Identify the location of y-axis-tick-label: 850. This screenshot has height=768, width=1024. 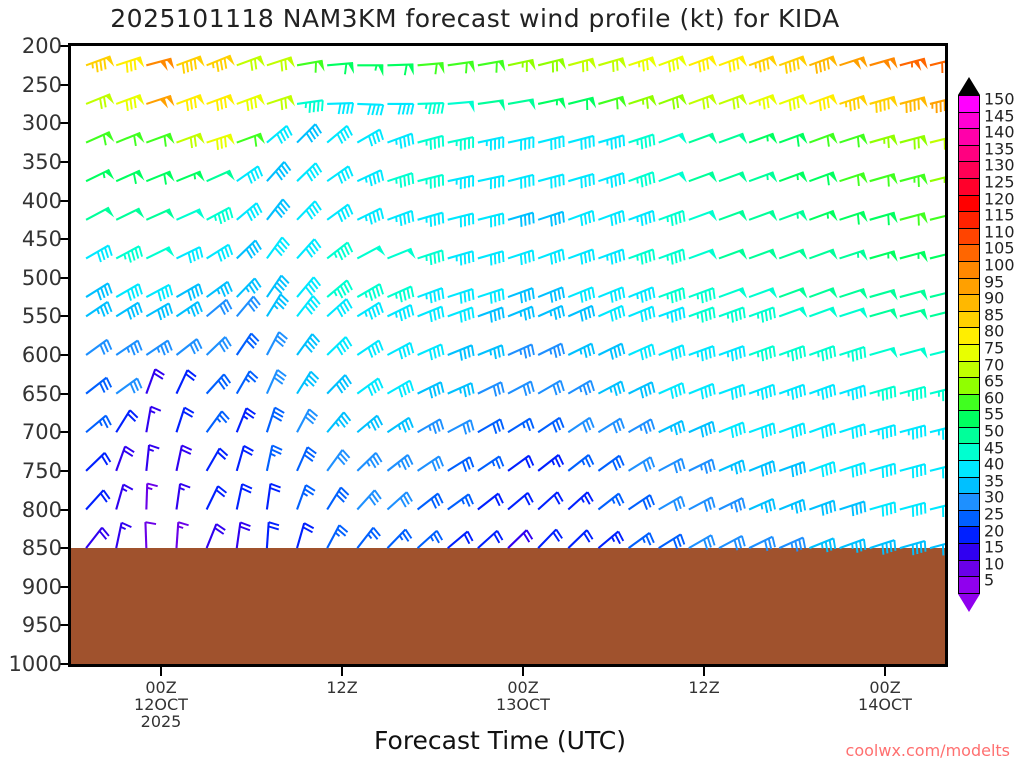
(41, 548).